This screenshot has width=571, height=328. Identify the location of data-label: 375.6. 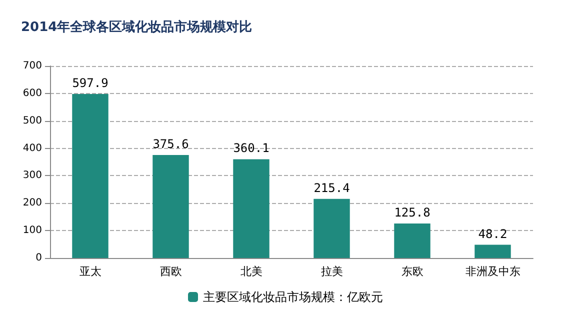
(170, 143).